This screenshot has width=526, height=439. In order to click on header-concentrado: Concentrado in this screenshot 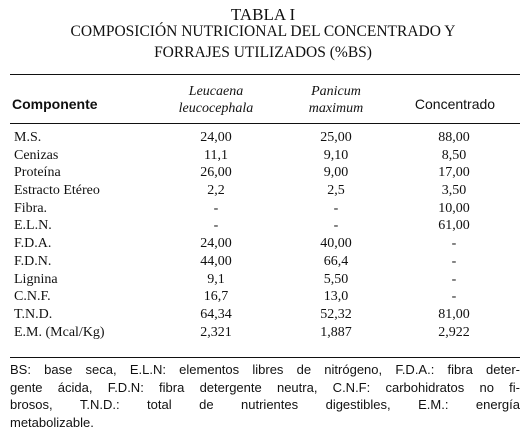, I will do `click(455, 104)`.